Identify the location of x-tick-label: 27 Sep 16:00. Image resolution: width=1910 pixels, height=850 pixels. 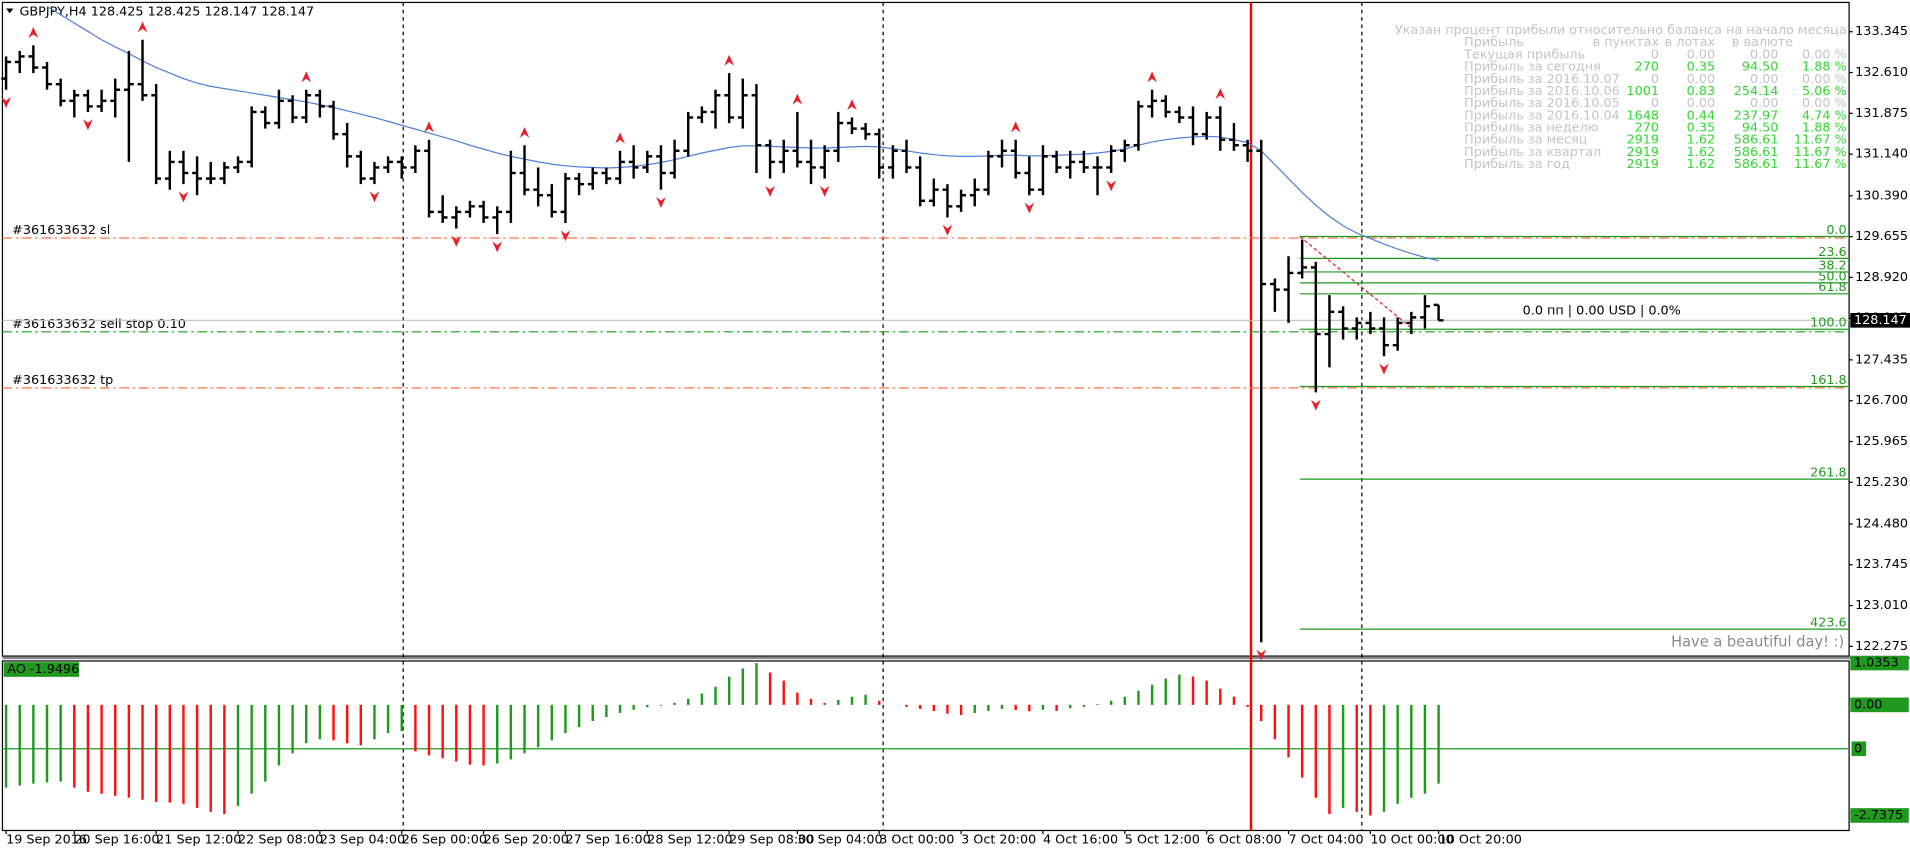
(607, 840).